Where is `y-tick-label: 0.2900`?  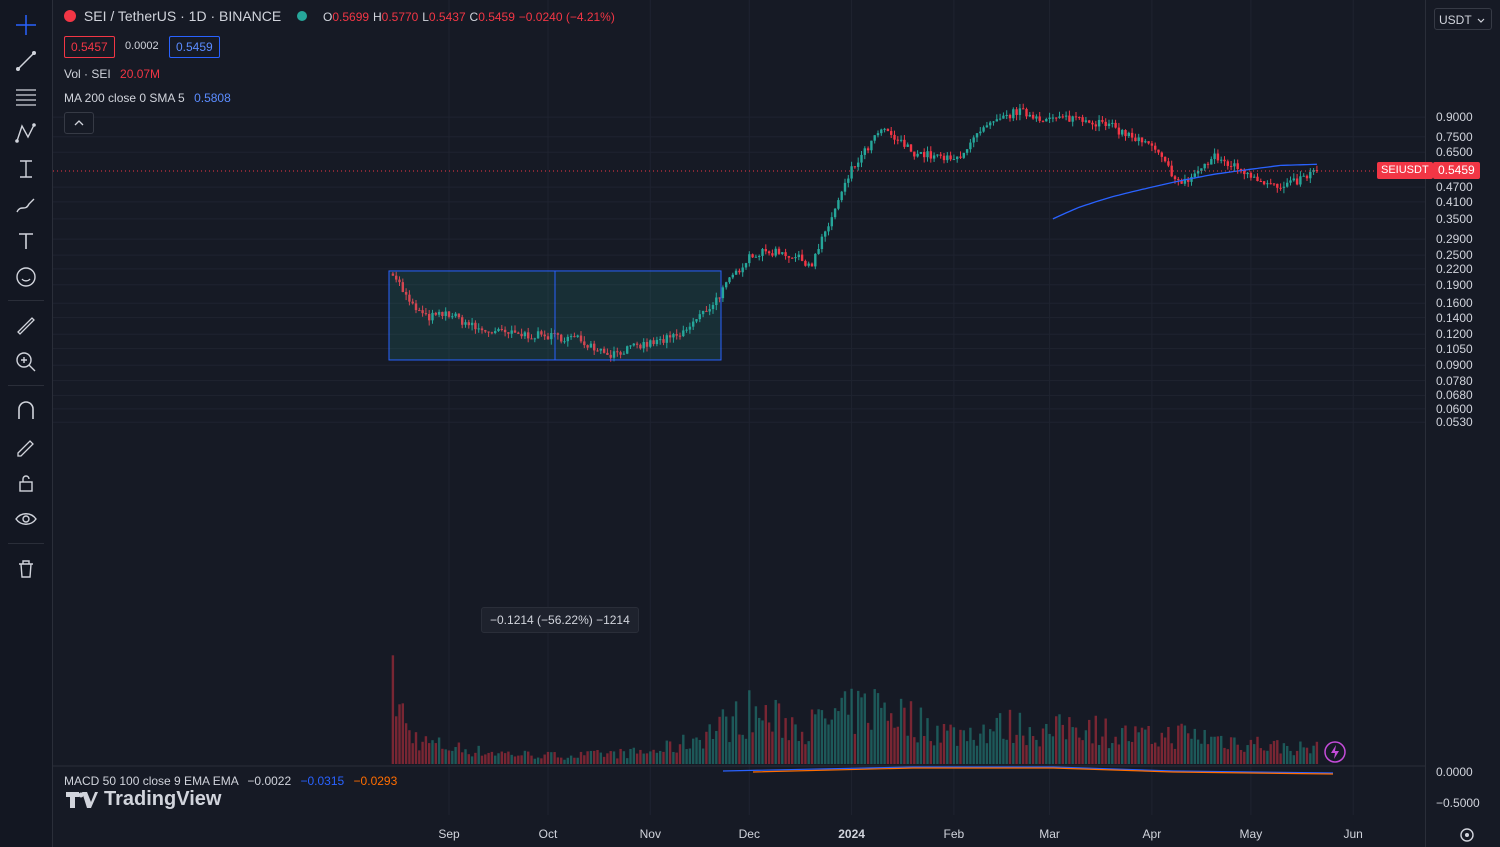
y-tick-label: 0.2900 is located at coordinates (1454, 239).